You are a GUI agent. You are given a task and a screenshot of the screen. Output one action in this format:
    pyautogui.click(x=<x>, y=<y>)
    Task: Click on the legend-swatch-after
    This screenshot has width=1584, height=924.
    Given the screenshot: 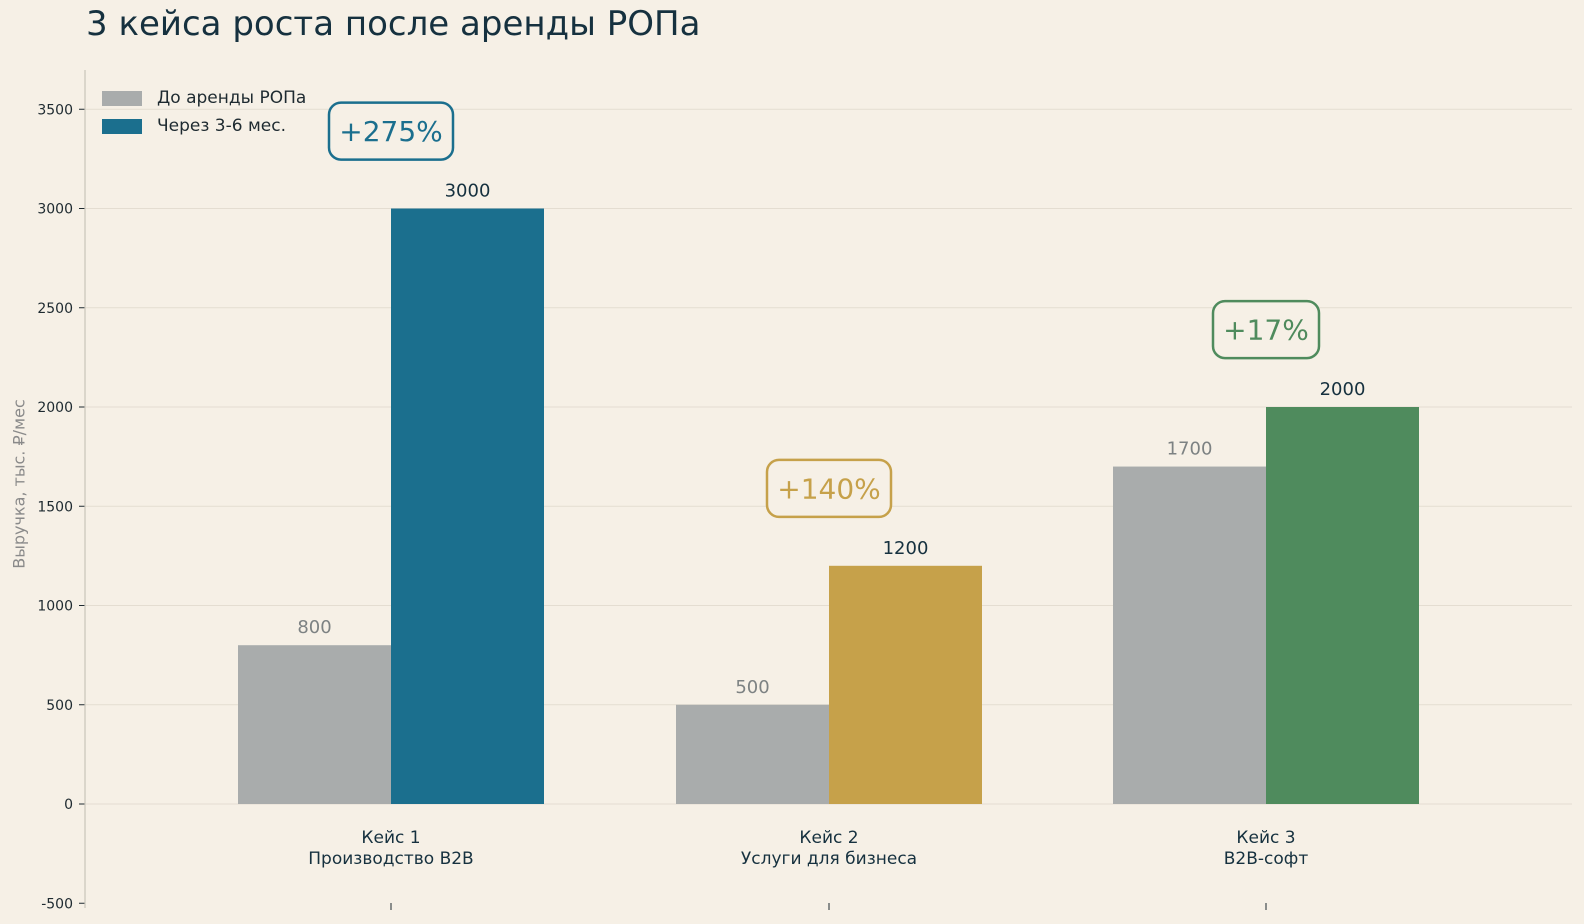 What is the action you would take?
    pyautogui.click(x=122, y=126)
    